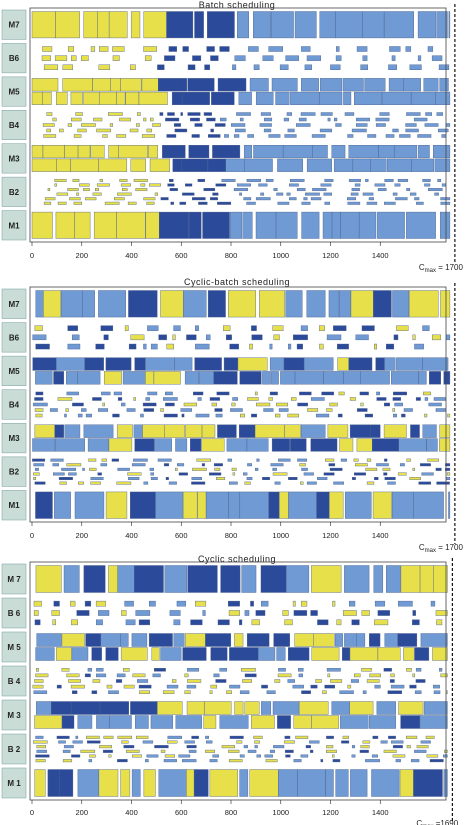 This screenshot has height=825, width=474. What do you see at coordinates (14, 92) in the screenshot?
I see `lane-label: M5` at bounding box center [14, 92].